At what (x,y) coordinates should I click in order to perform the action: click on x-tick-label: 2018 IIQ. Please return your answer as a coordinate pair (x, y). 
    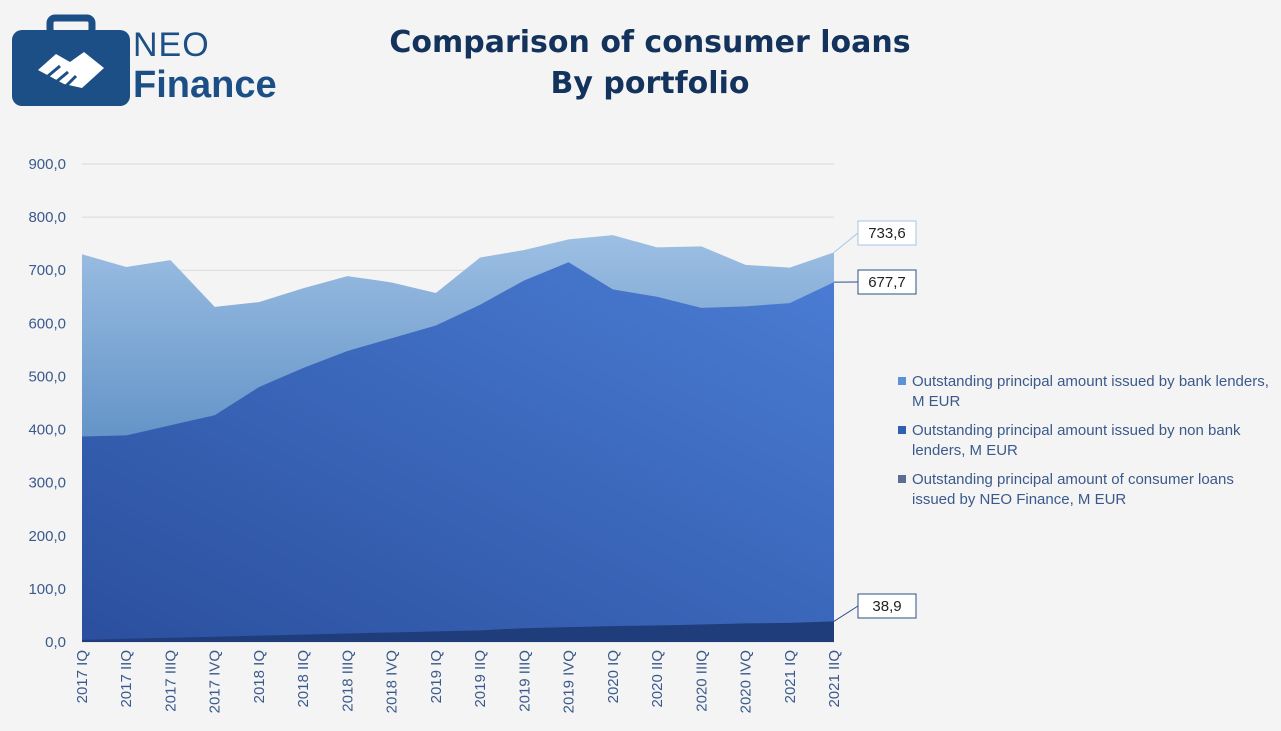
    Looking at the image, I should click on (303, 679).